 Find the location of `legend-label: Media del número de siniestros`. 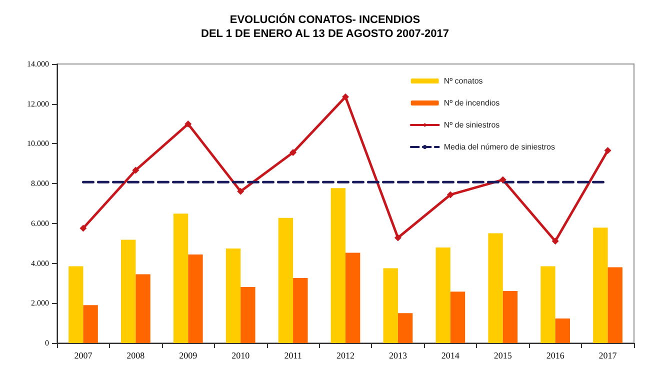

legend-label: Media del número de siniestros is located at coordinates (500, 147).